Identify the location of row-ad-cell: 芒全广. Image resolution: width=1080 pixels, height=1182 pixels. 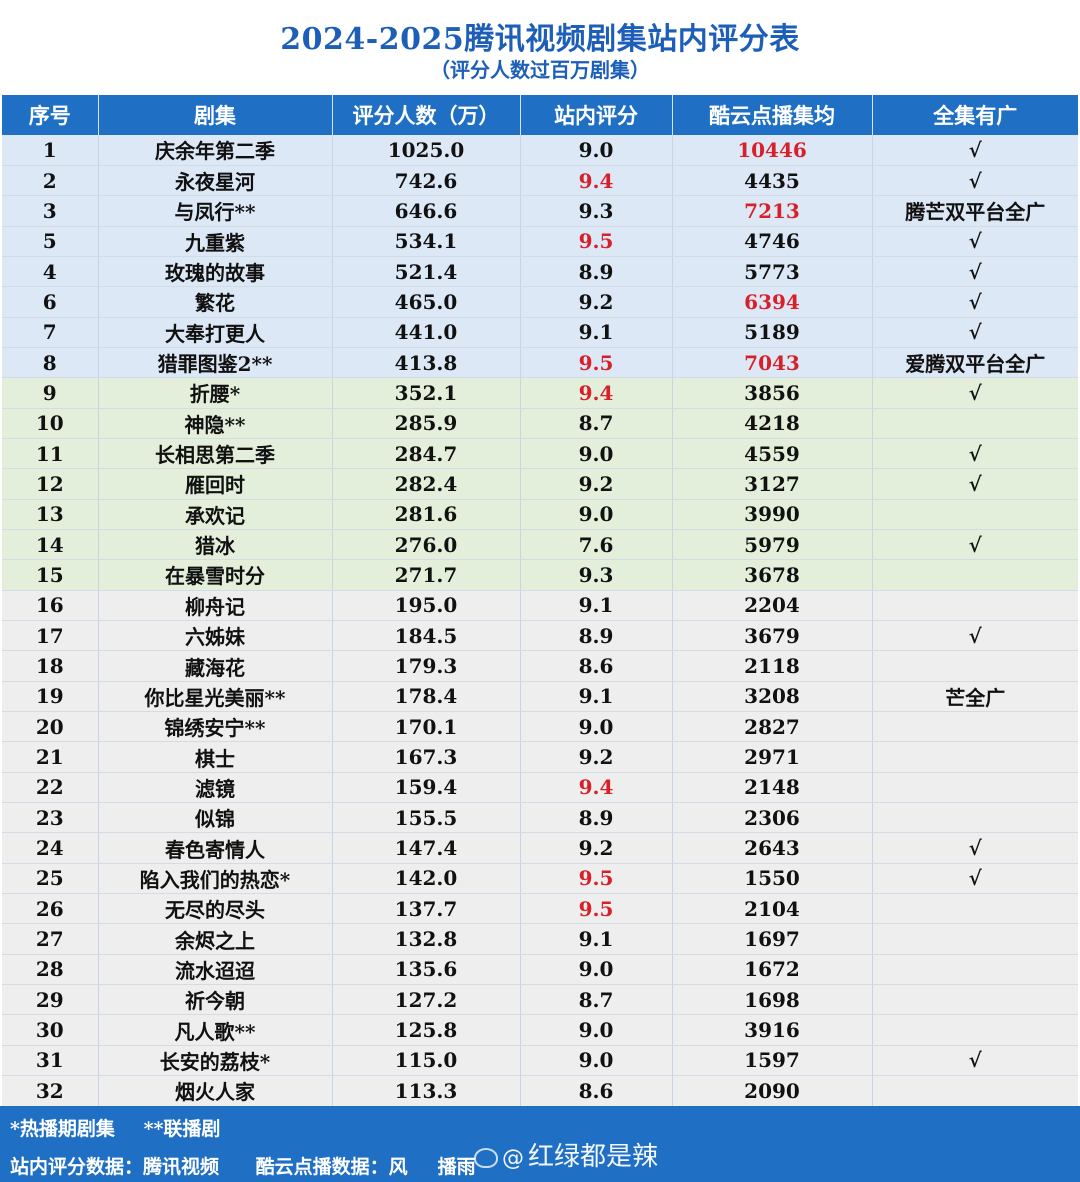
(975, 697).